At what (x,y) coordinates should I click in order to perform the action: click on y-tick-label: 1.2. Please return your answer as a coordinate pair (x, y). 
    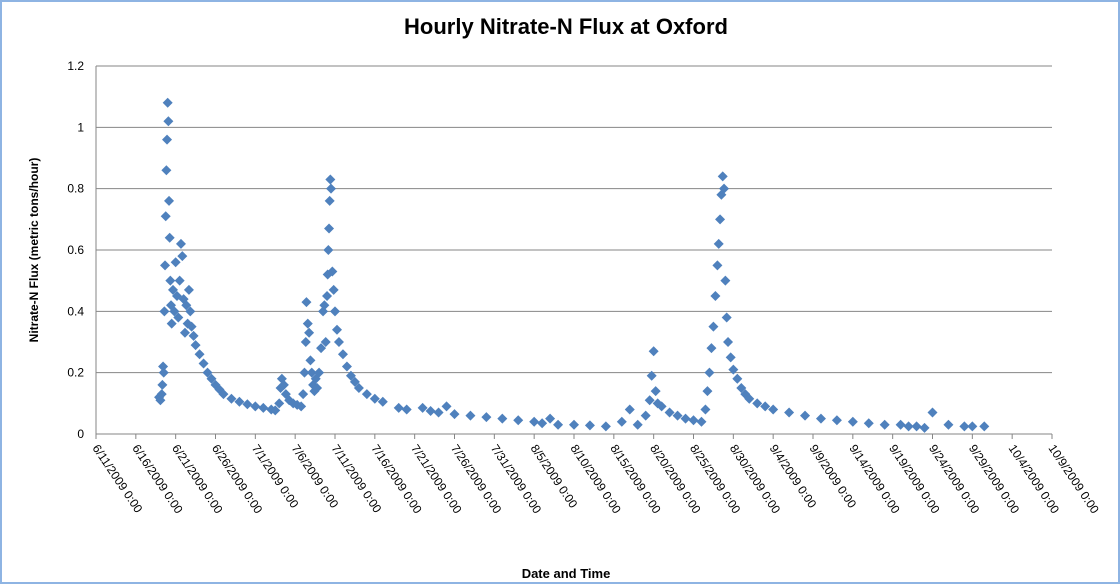
    Looking at the image, I should click on (75, 66).